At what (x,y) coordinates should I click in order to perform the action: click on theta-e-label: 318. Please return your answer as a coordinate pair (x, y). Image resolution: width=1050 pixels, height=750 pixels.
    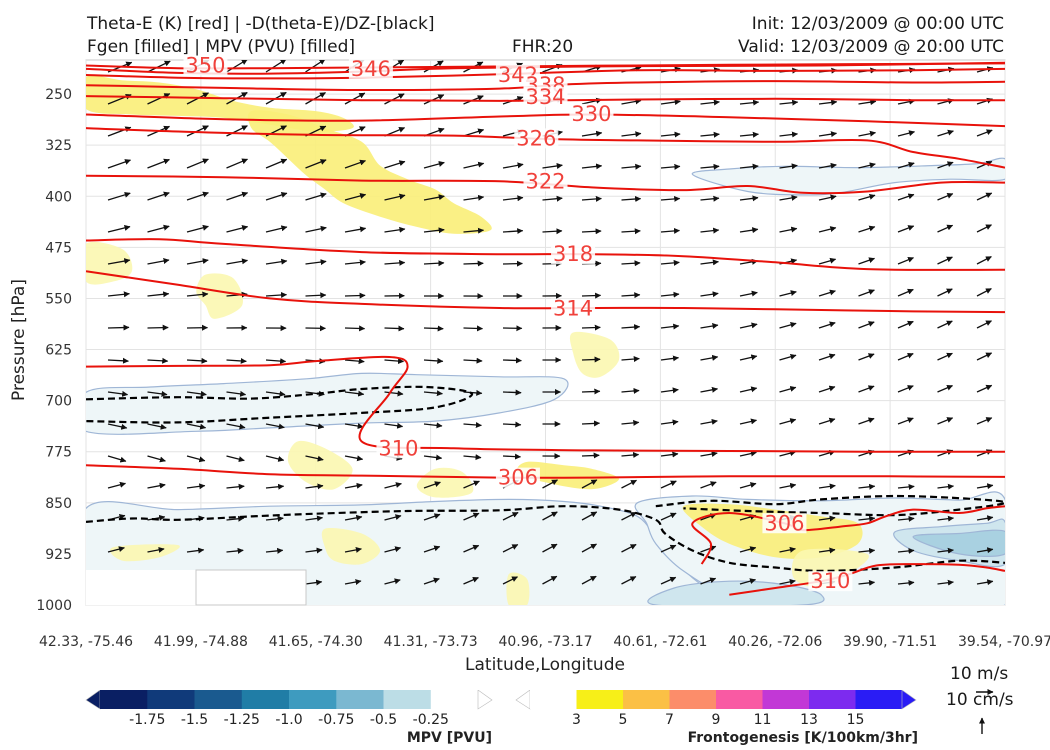
    Looking at the image, I should click on (573, 254).